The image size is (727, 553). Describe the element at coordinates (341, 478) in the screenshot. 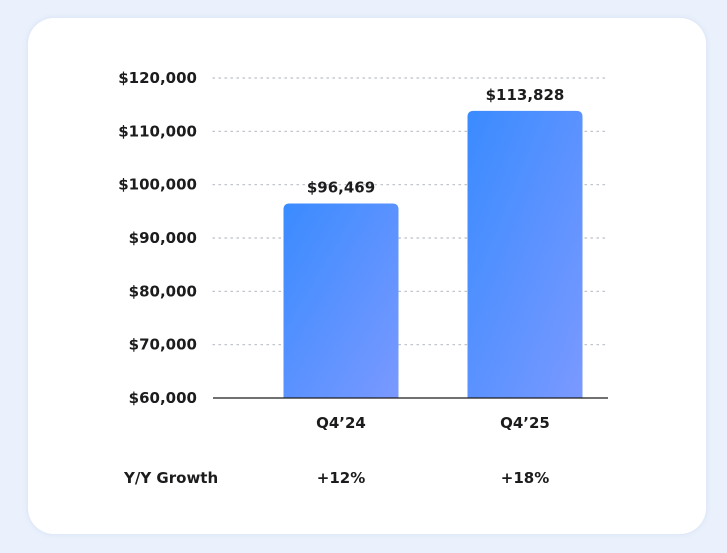

I see `growth-value-q4-24: +12%` at that location.